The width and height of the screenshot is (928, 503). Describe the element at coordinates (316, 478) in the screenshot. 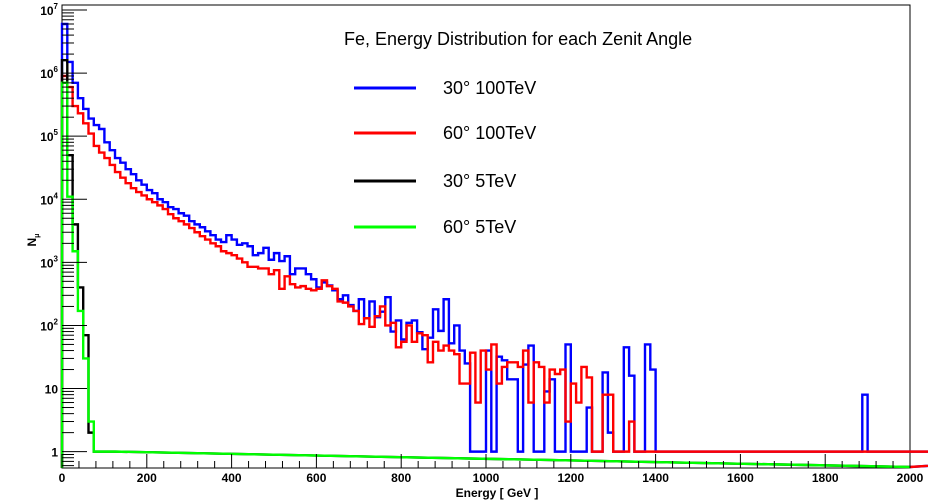

I see `x-tick-label: 600` at that location.